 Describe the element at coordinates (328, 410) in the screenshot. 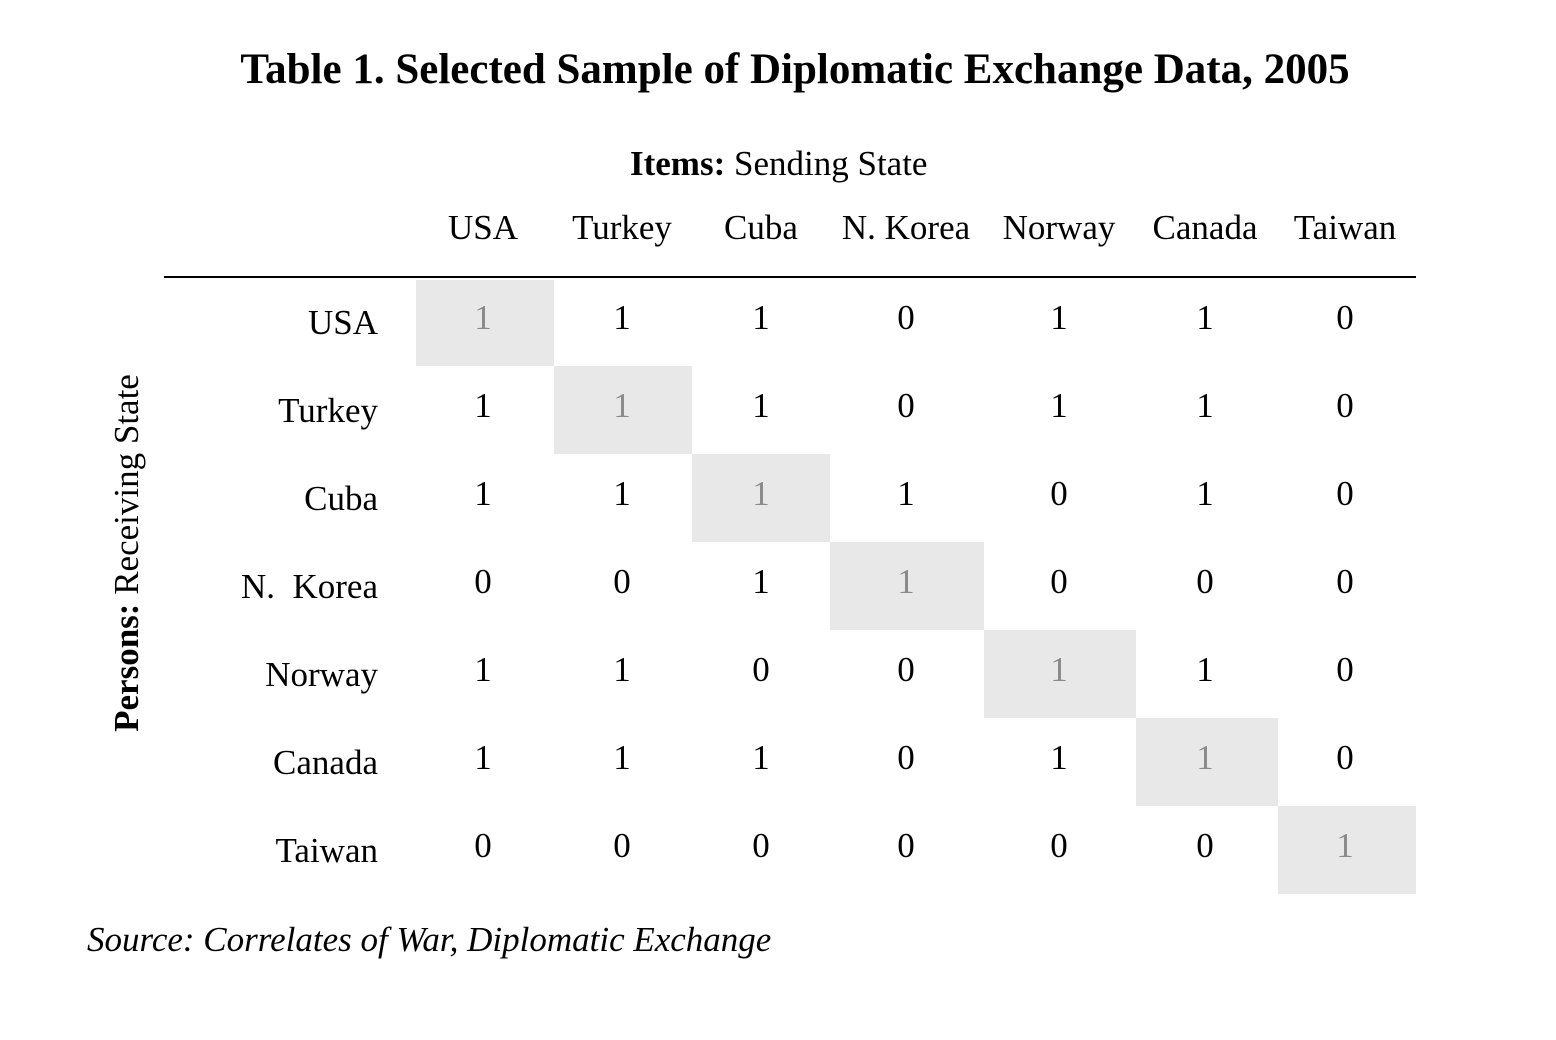

I see `row-label: Turkey` at that location.